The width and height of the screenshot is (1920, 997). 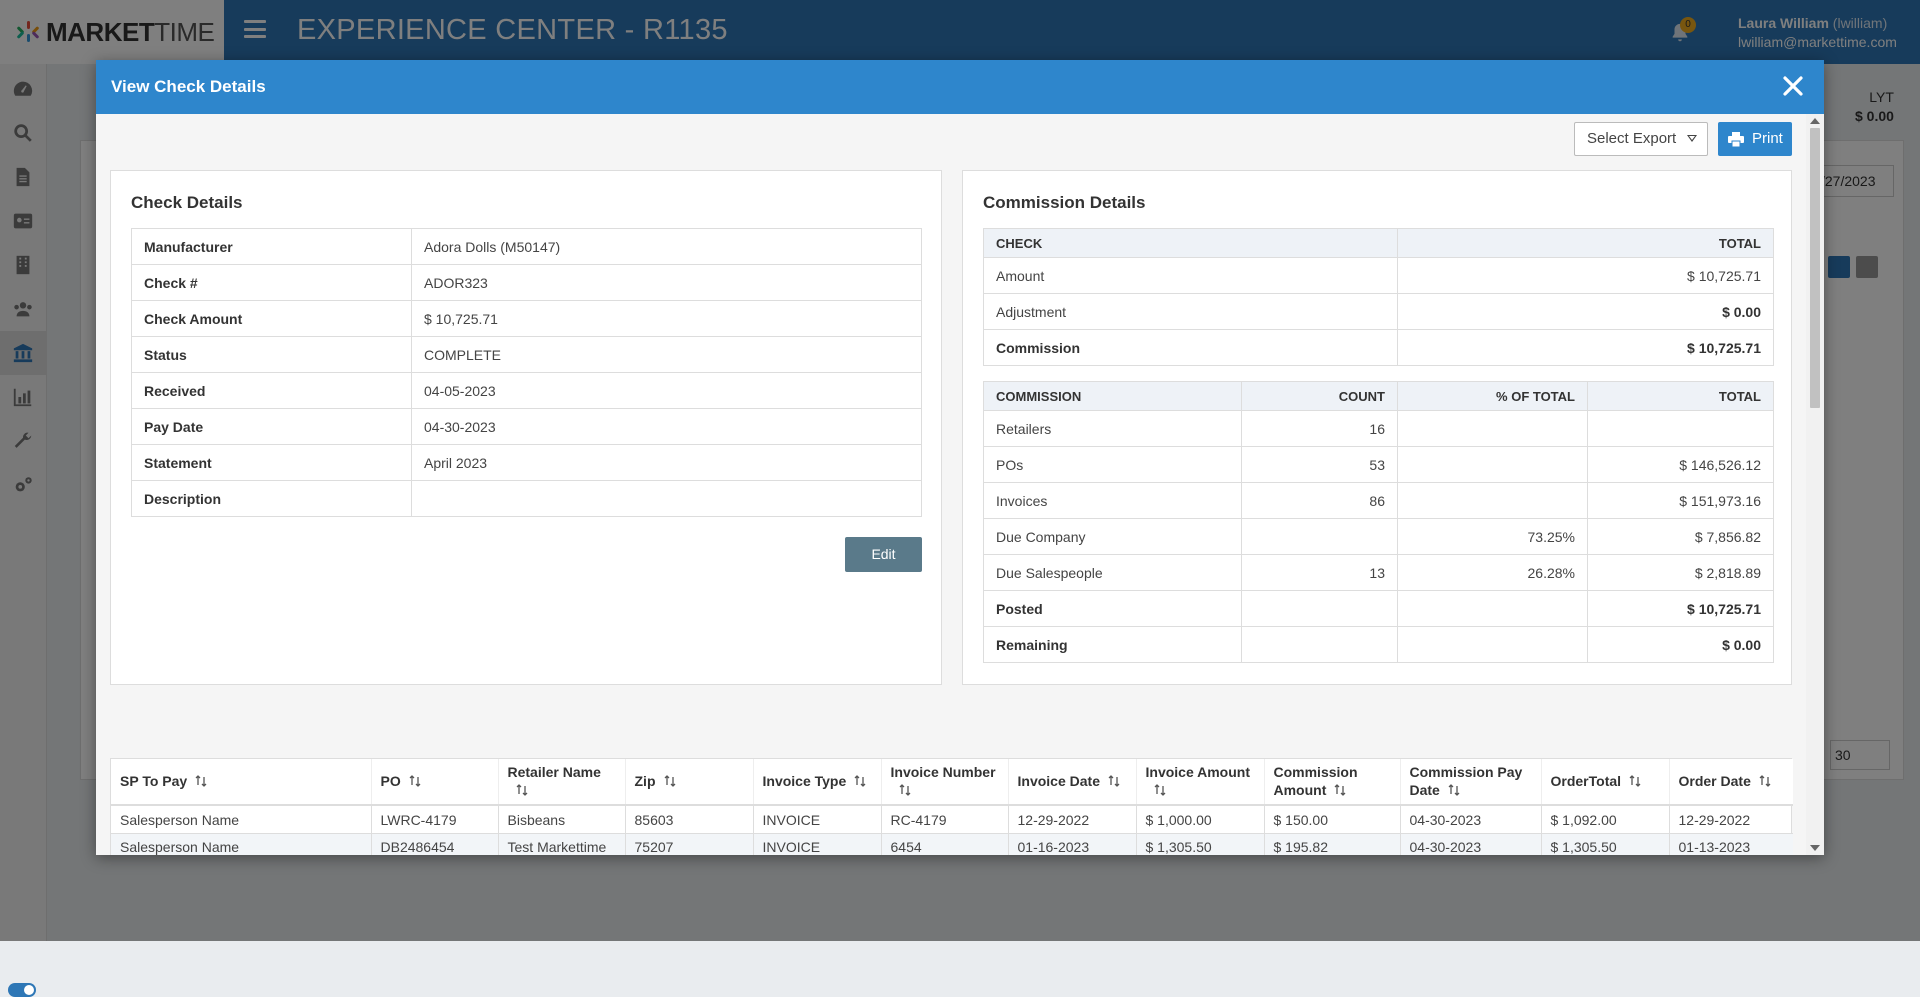 What do you see at coordinates (1178, 819) in the screenshot?
I see `cell-text: $ 1,000.00` at bounding box center [1178, 819].